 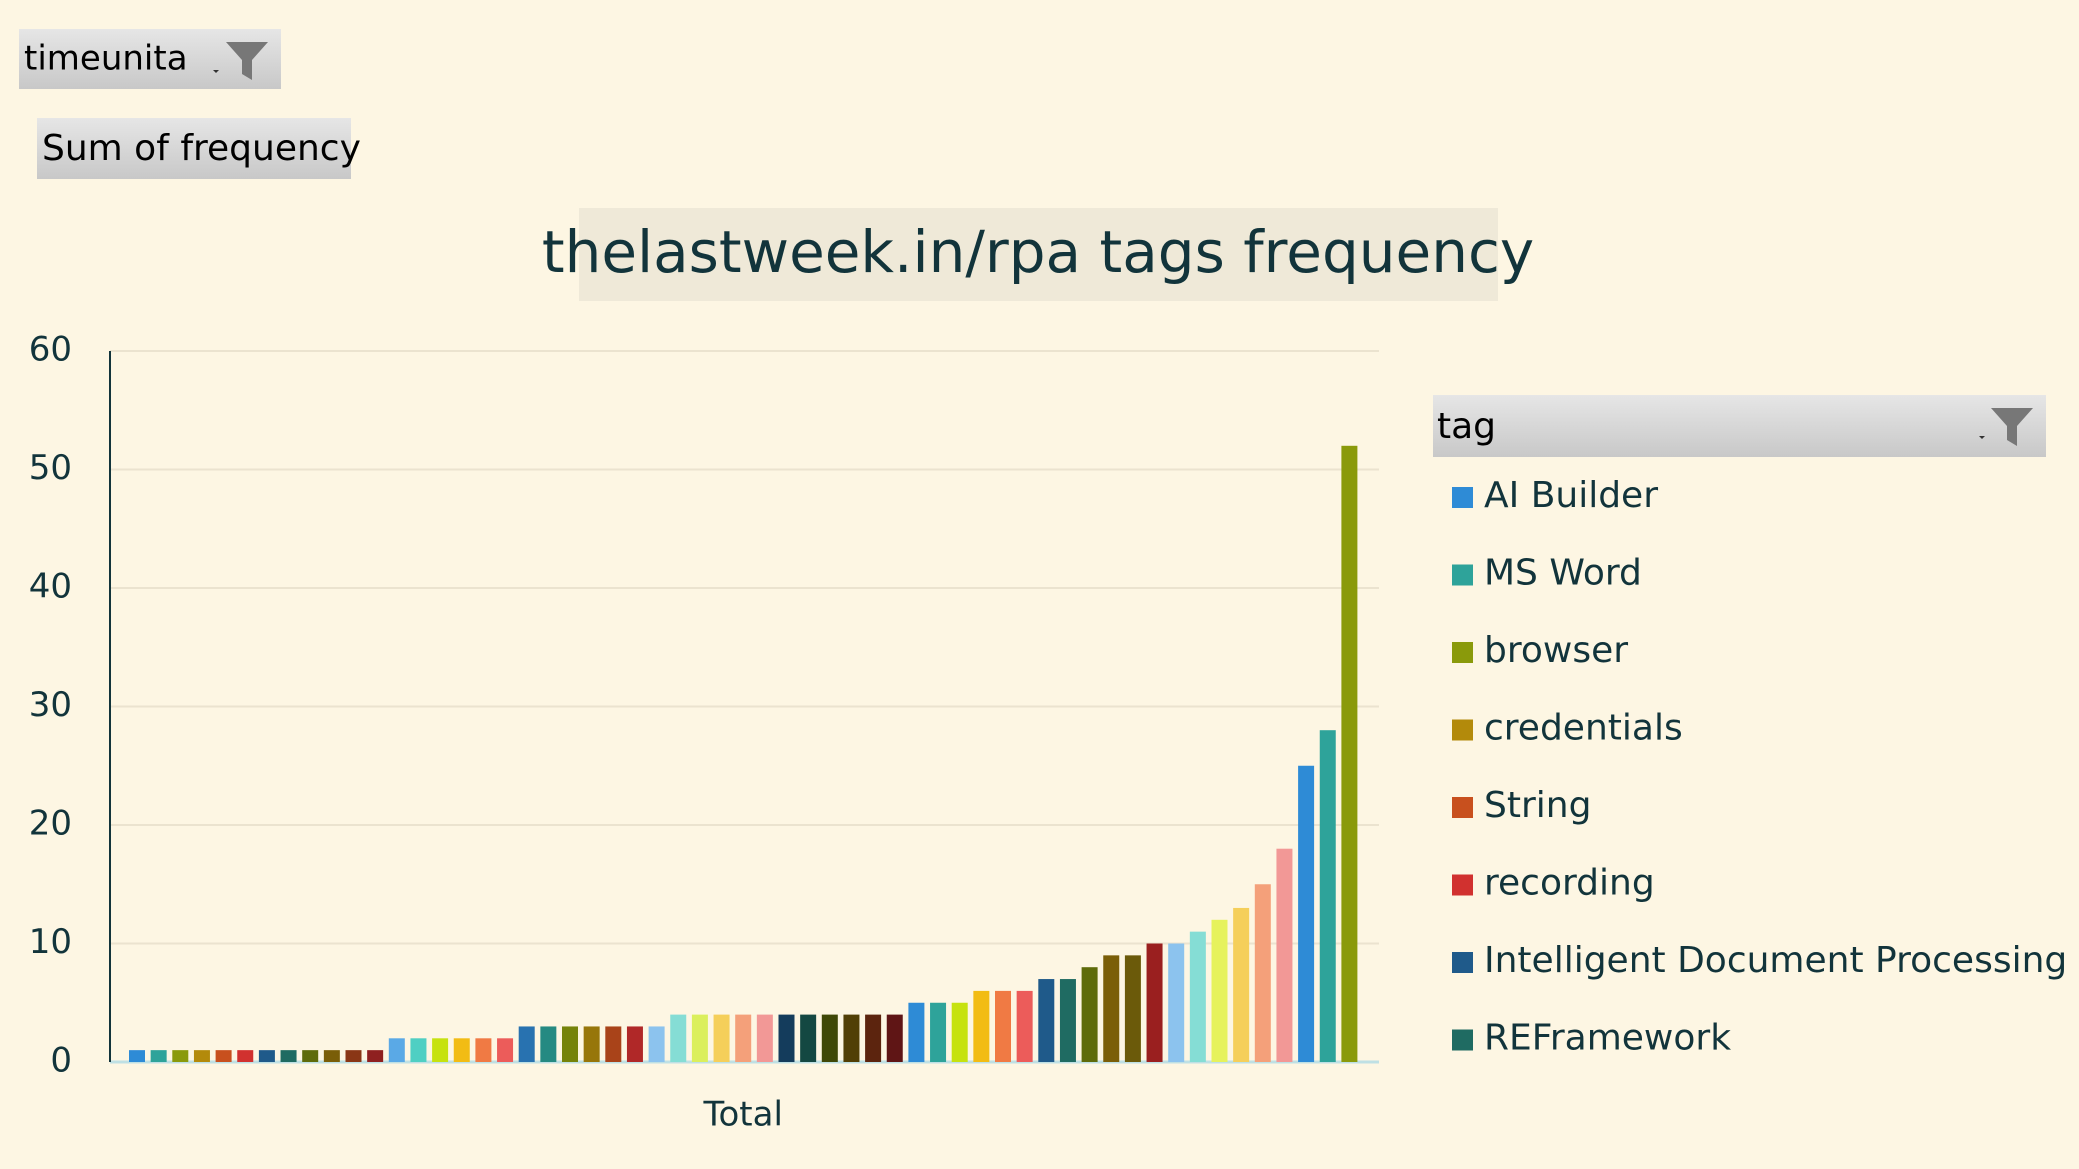 I want to click on legend-label: REFramework, so click(x=1607, y=1038).